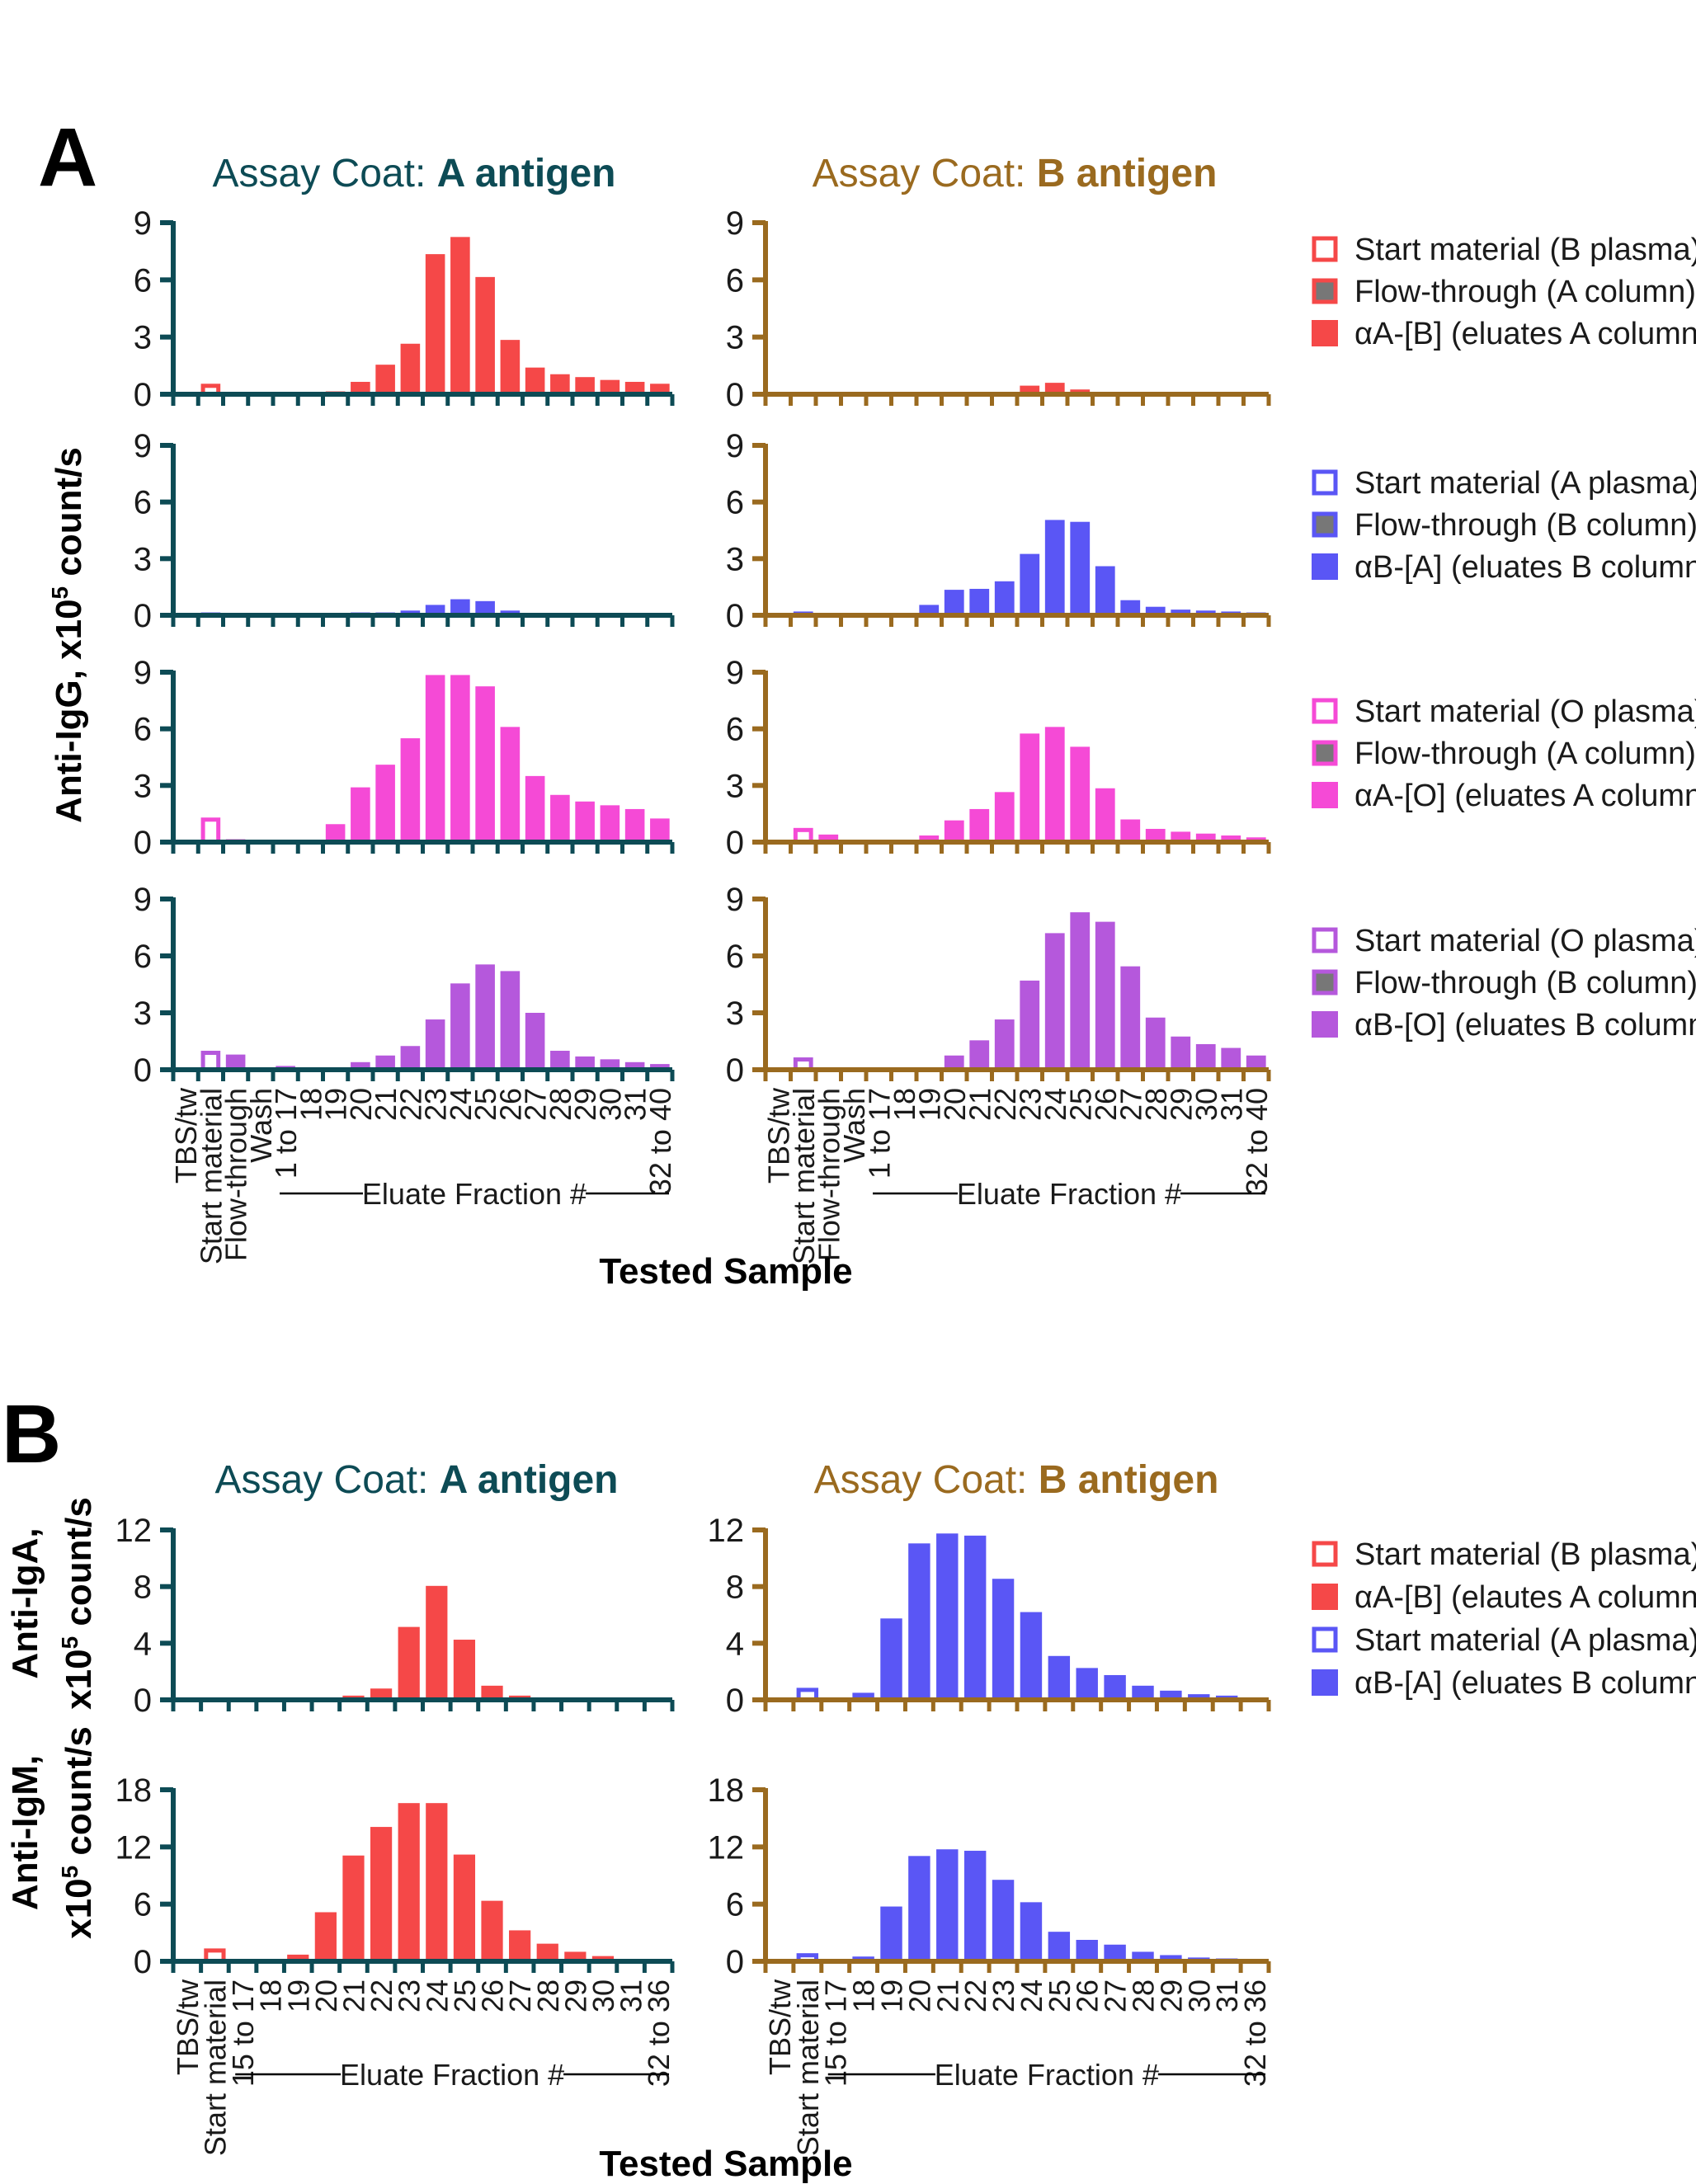 The width and height of the screenshot is (1696, 2184). What do you see at coordinates (79, 1908) in the screenshot?
I see `y-title-text: x10` at bounding box center [79, 1908].